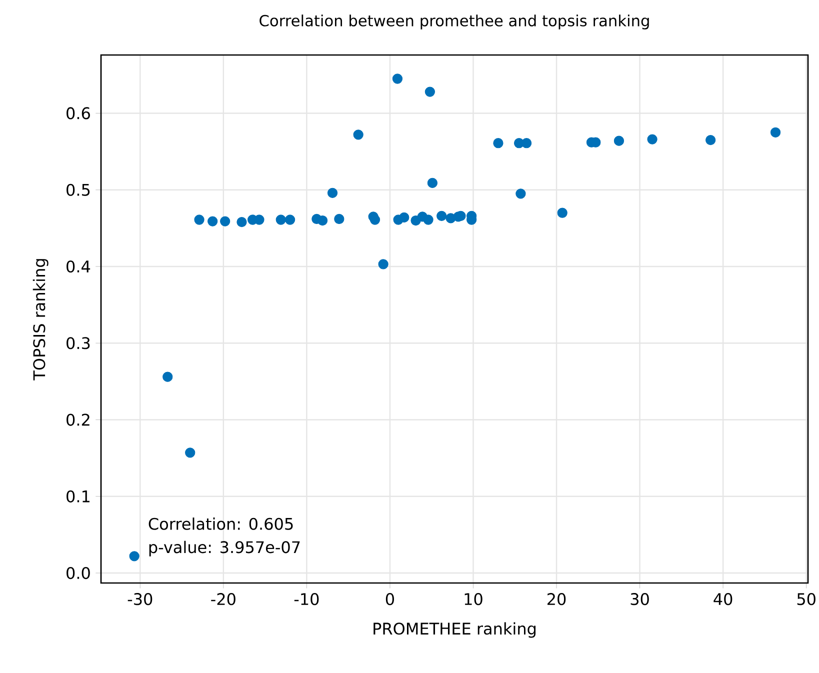 The height and width of the screenshot is (673, 819). I want to click on y-tick-label: 0.3, so click(78, 343).